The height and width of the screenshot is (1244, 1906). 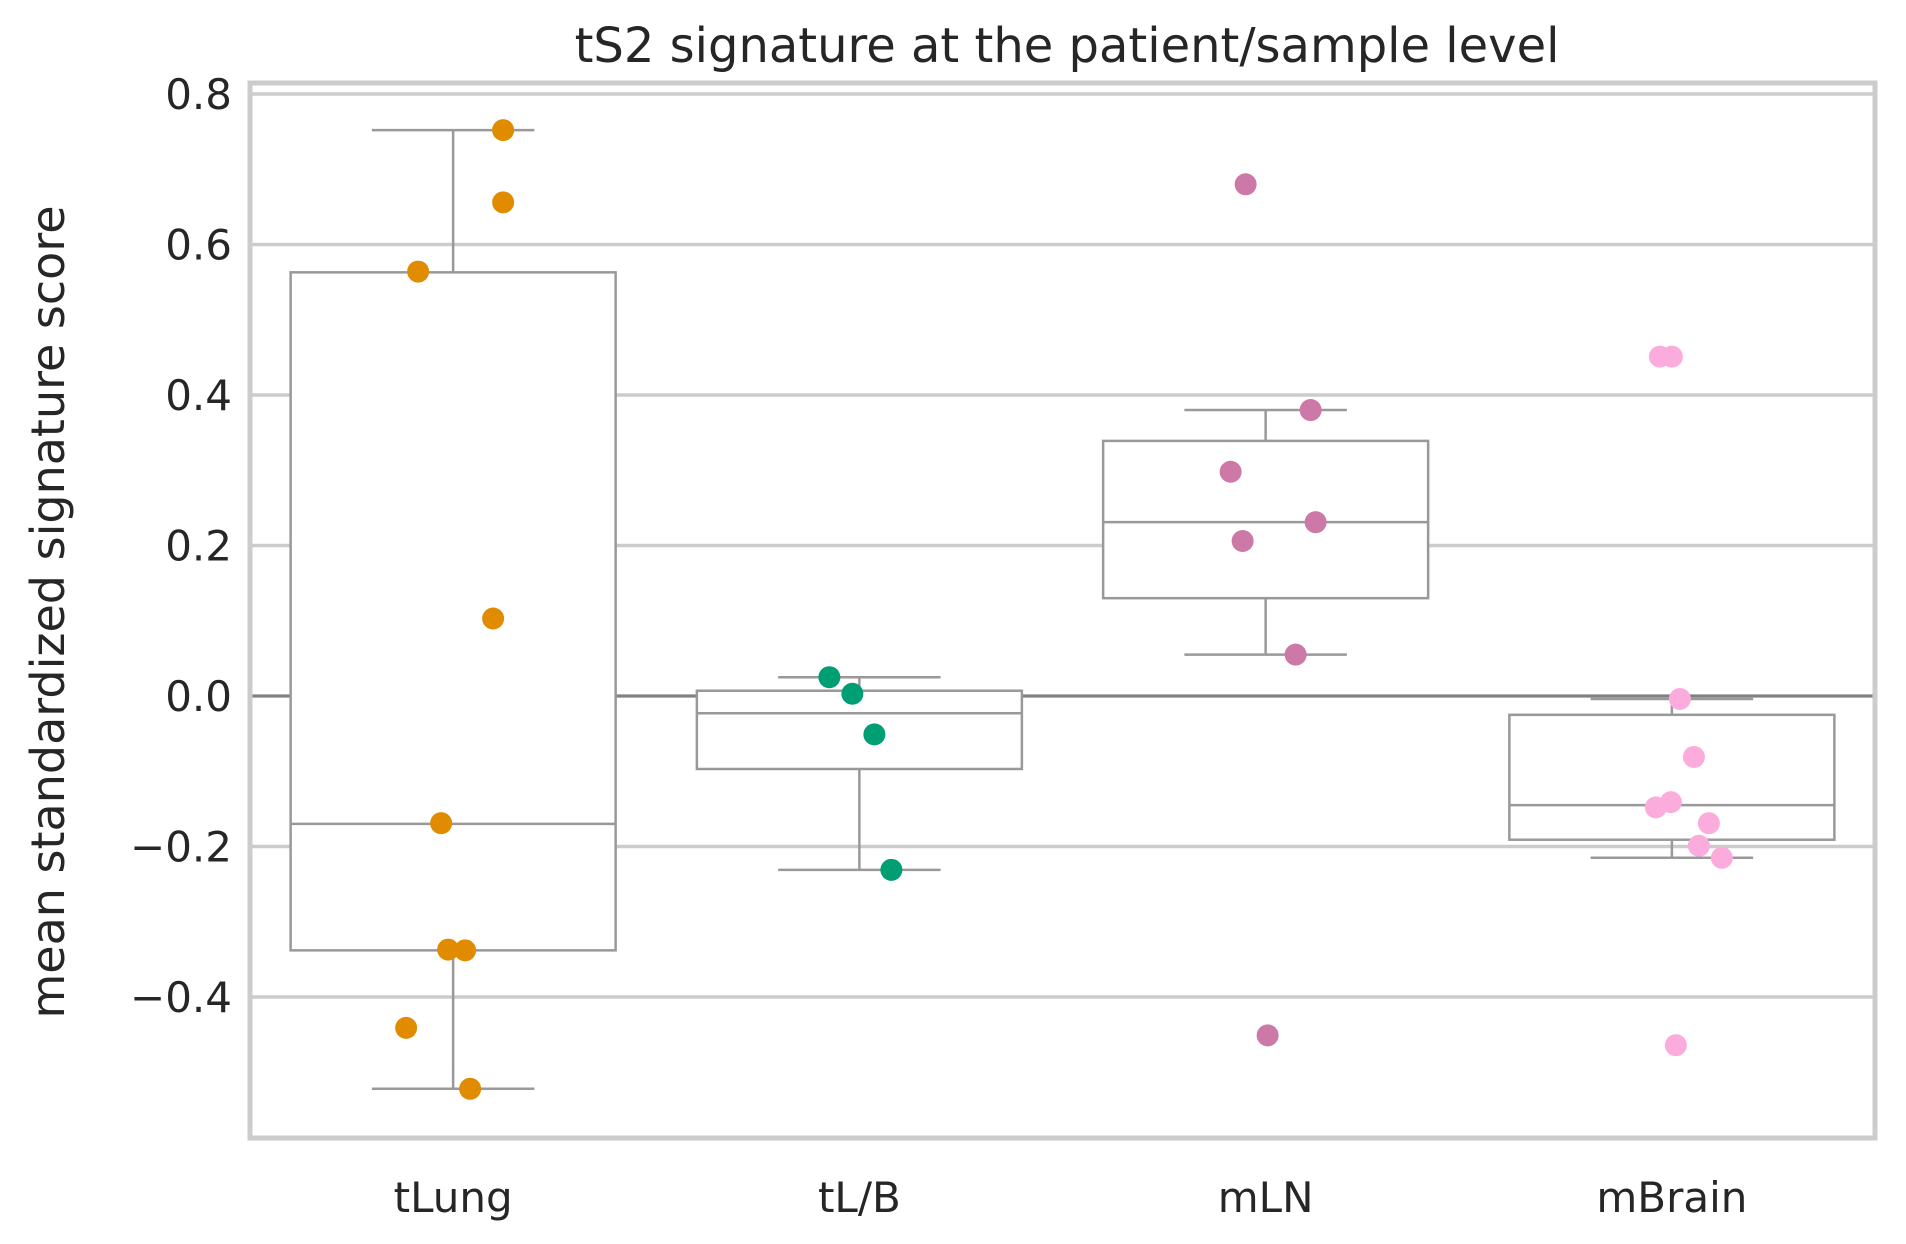 I want to click on x-tick-label: mBrain, so click(x=1671, y=1197).